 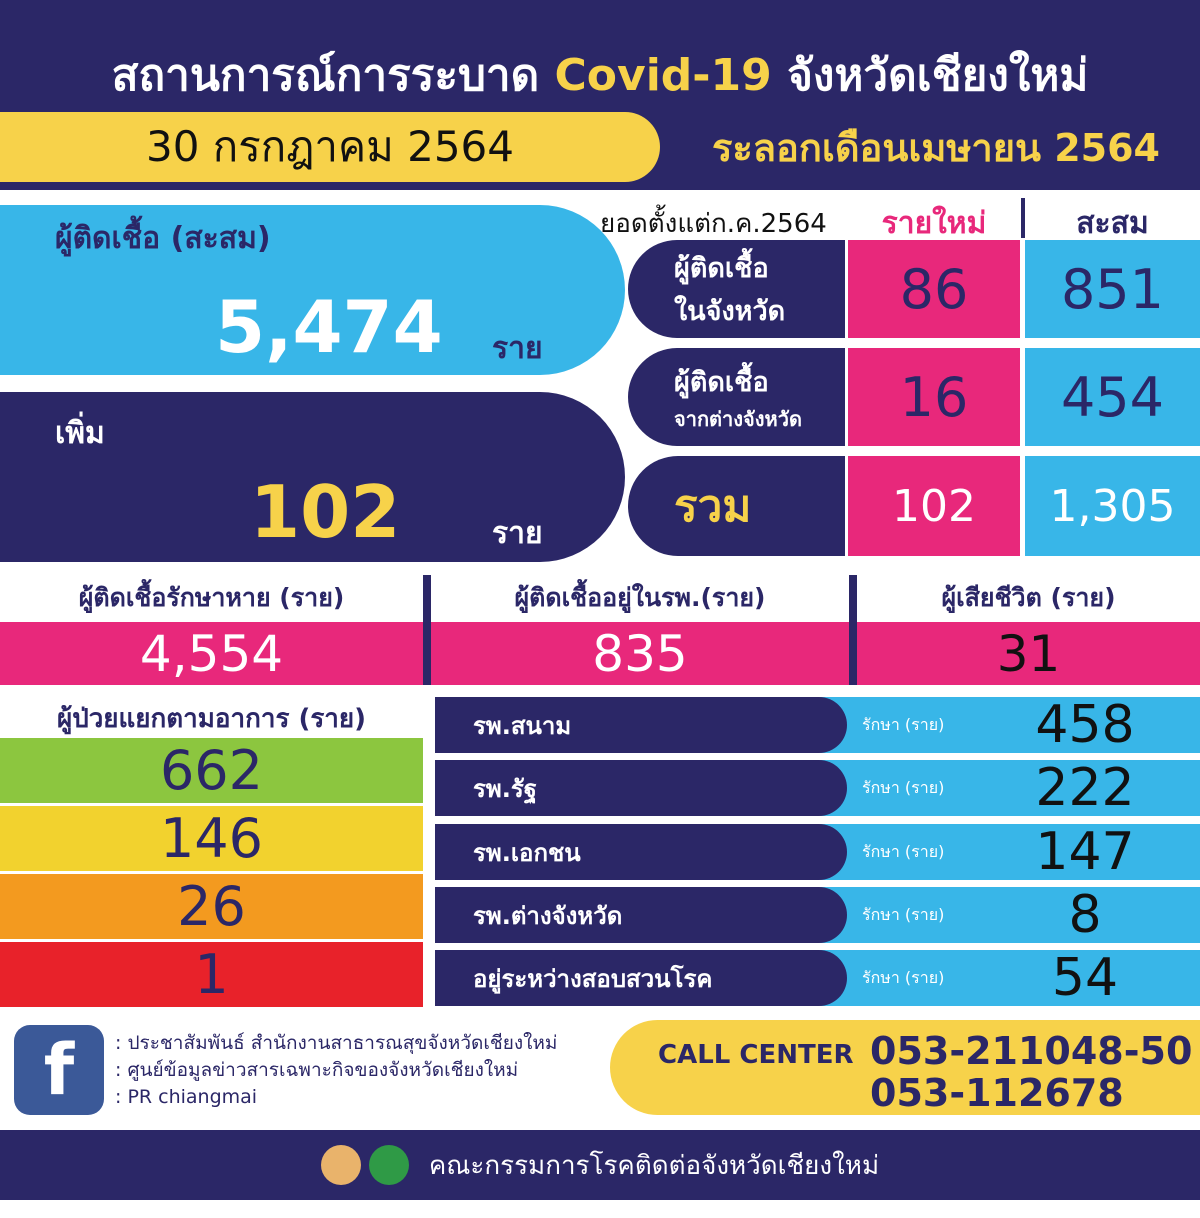 I want to click on status-value: 31, so click(x=1028, y=653).